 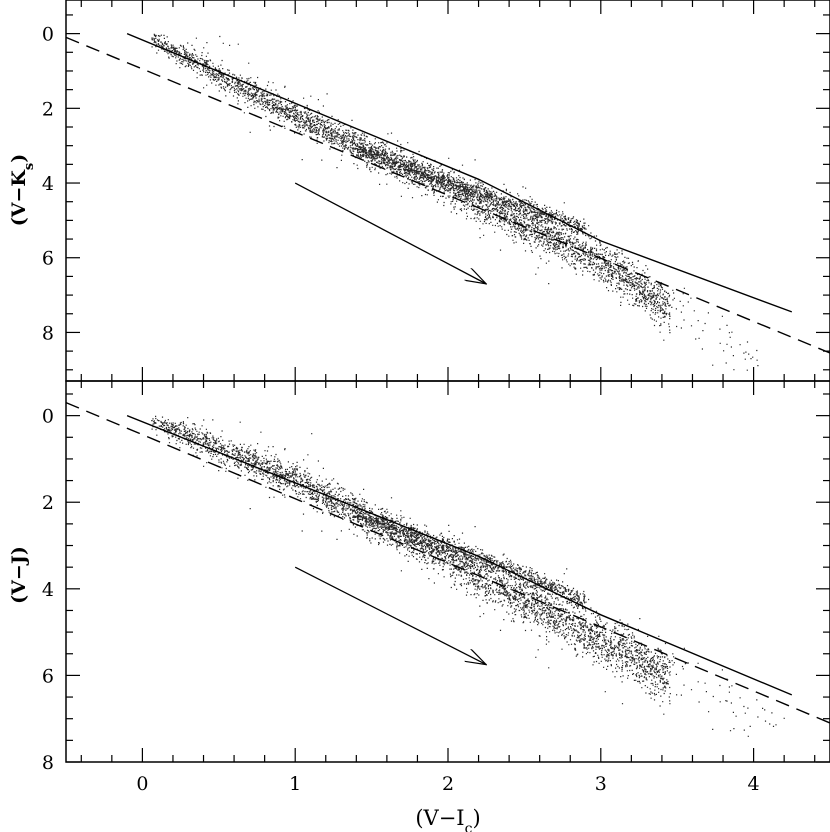 I want to click on panel-bottom-y-tick-labels: 0 2 4 6 8, so click(x=48, y=590).